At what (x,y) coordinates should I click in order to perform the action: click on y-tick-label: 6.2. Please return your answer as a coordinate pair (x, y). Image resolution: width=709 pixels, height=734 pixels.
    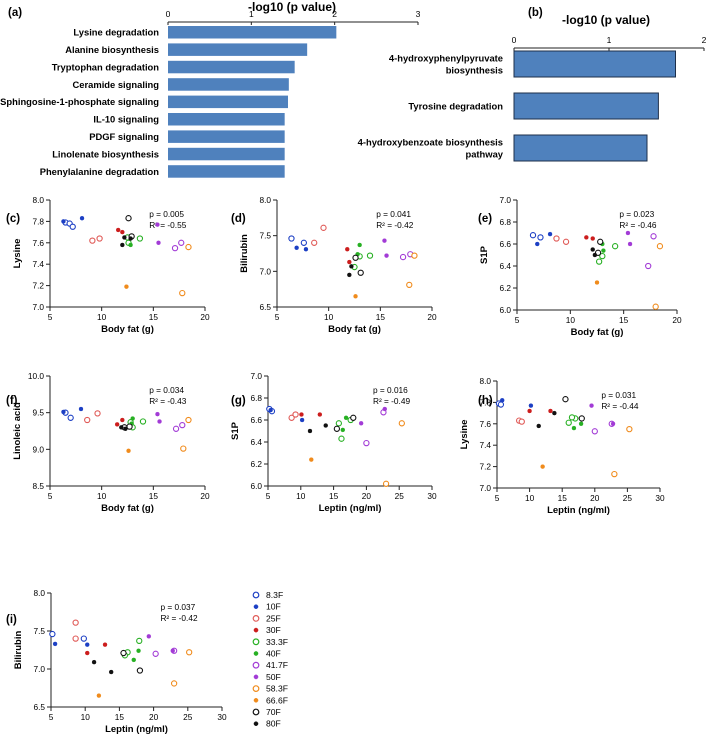
    Looking at the image, I should click on (256, 464).